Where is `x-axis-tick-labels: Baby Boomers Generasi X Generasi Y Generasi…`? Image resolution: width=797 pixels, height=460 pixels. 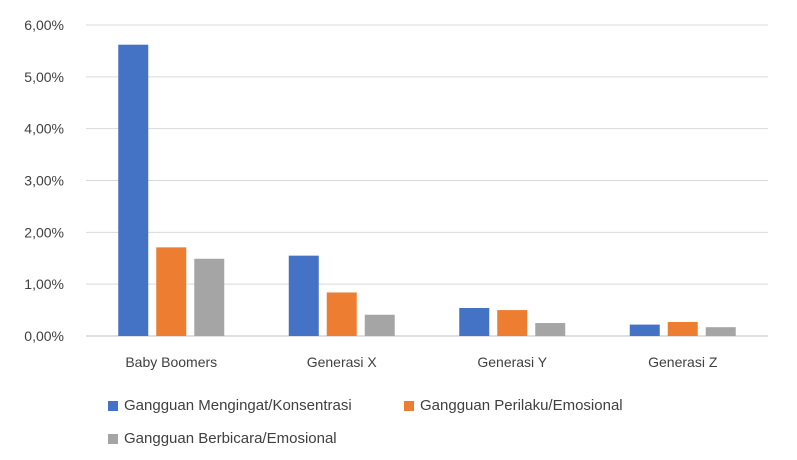 x-axis-tick-labels: Baby Boomers Generasi X Generasi Y Generasi… is located at coordinates (421, 362).